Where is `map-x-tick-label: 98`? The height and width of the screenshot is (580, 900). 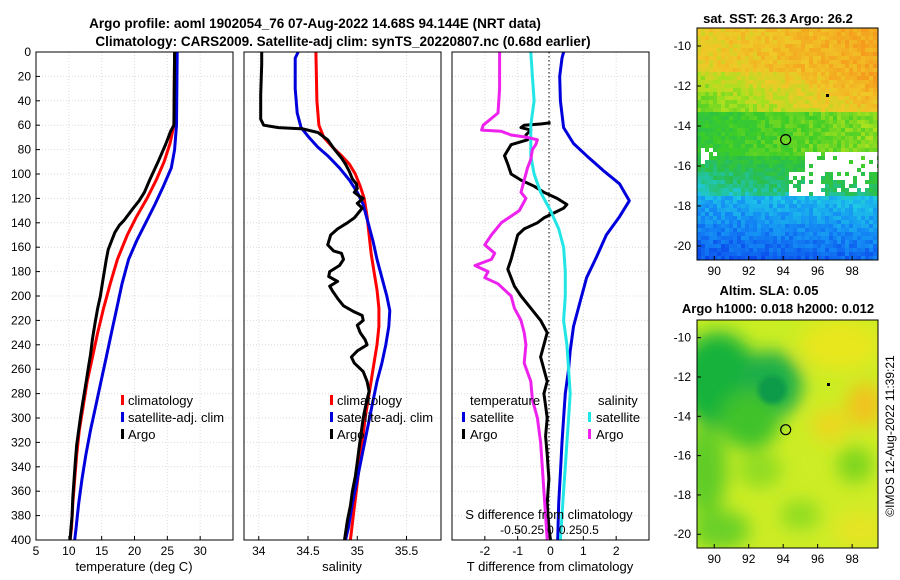
map-x-tick-label: 98 is located at coordinates (852, 559).